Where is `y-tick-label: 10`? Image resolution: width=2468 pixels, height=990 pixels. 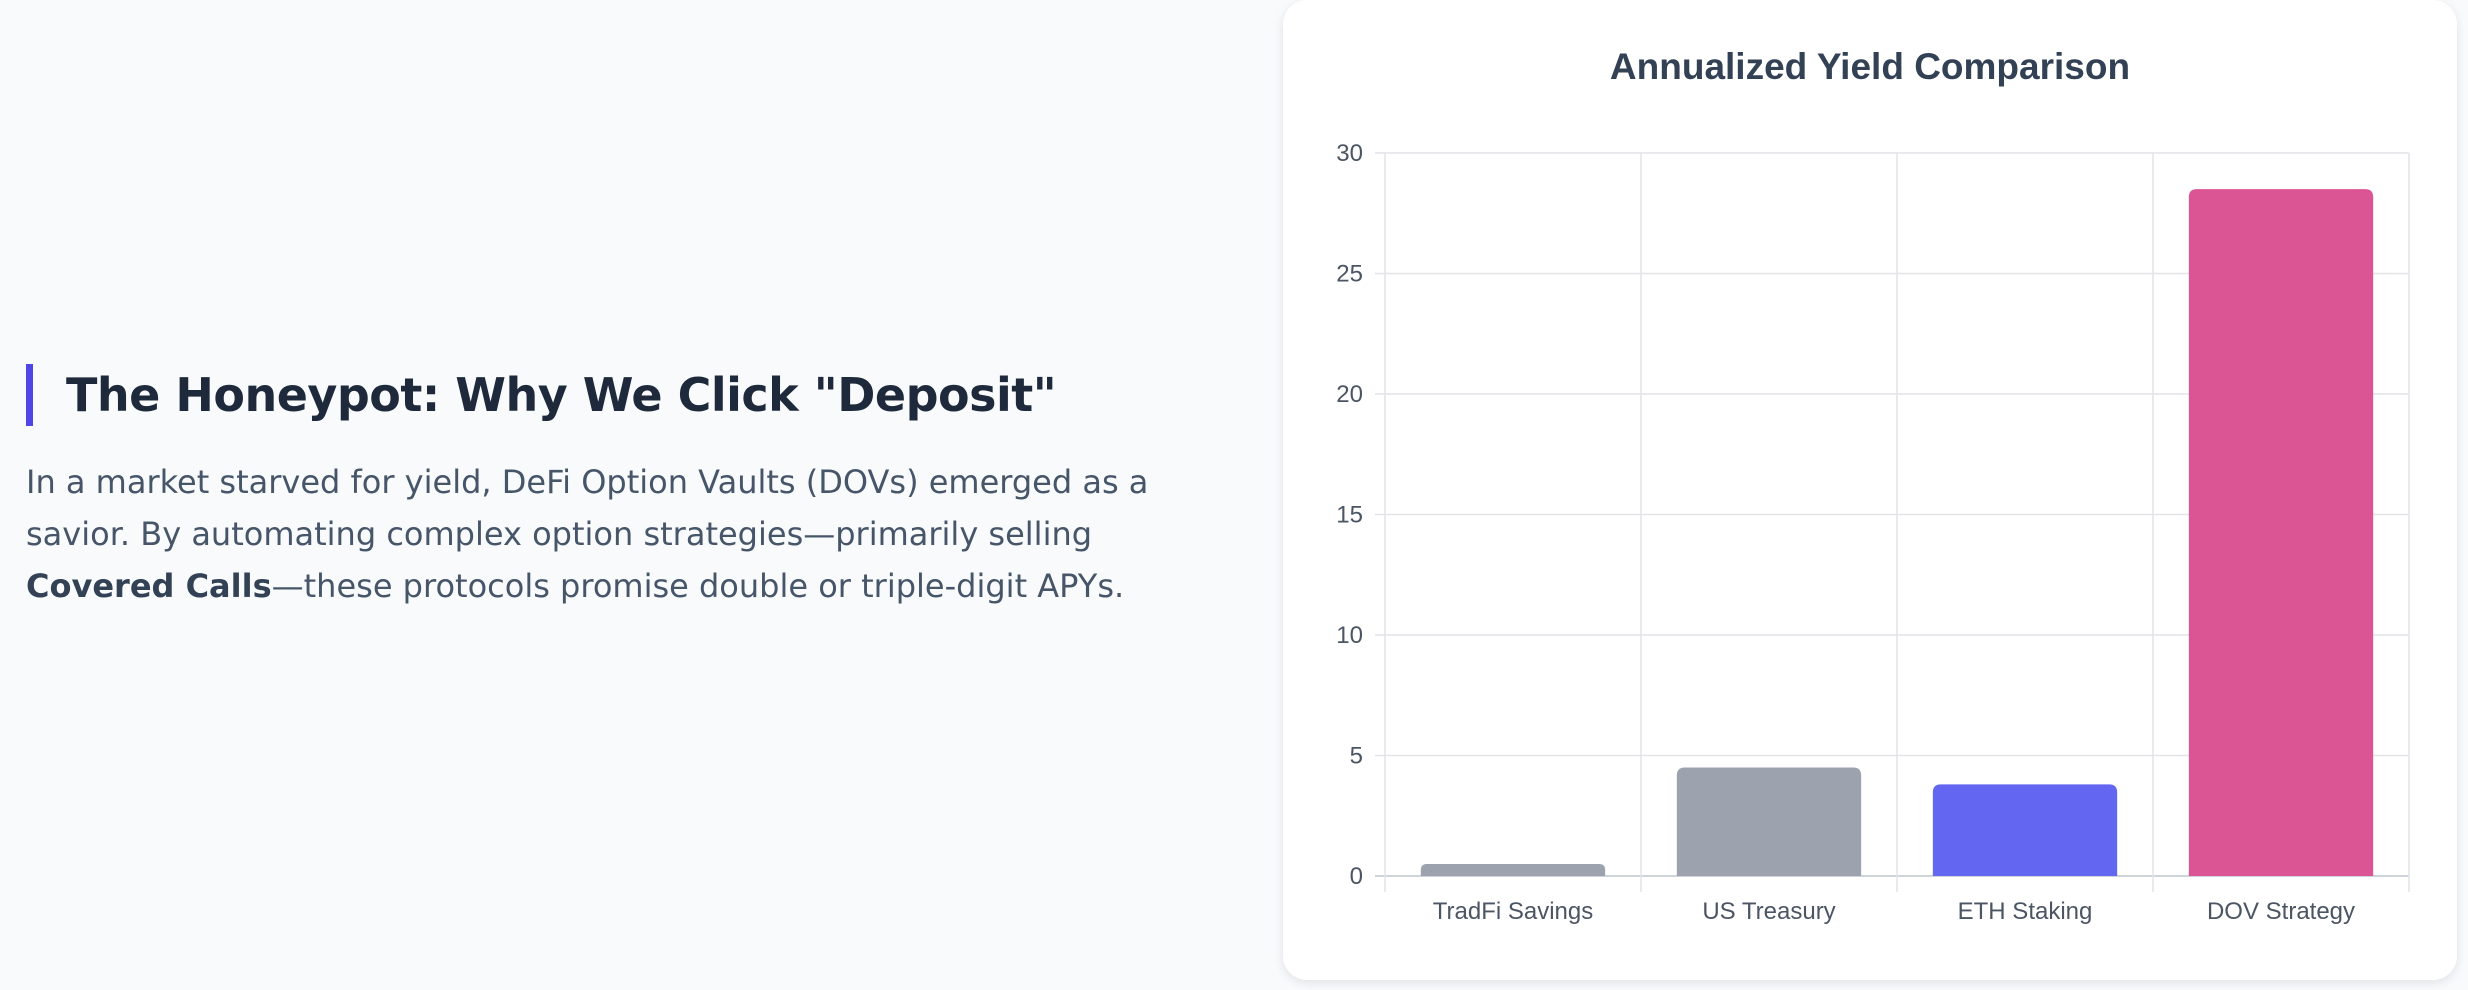
y-tick-label: 10 is located at coordinates (1349, 635).